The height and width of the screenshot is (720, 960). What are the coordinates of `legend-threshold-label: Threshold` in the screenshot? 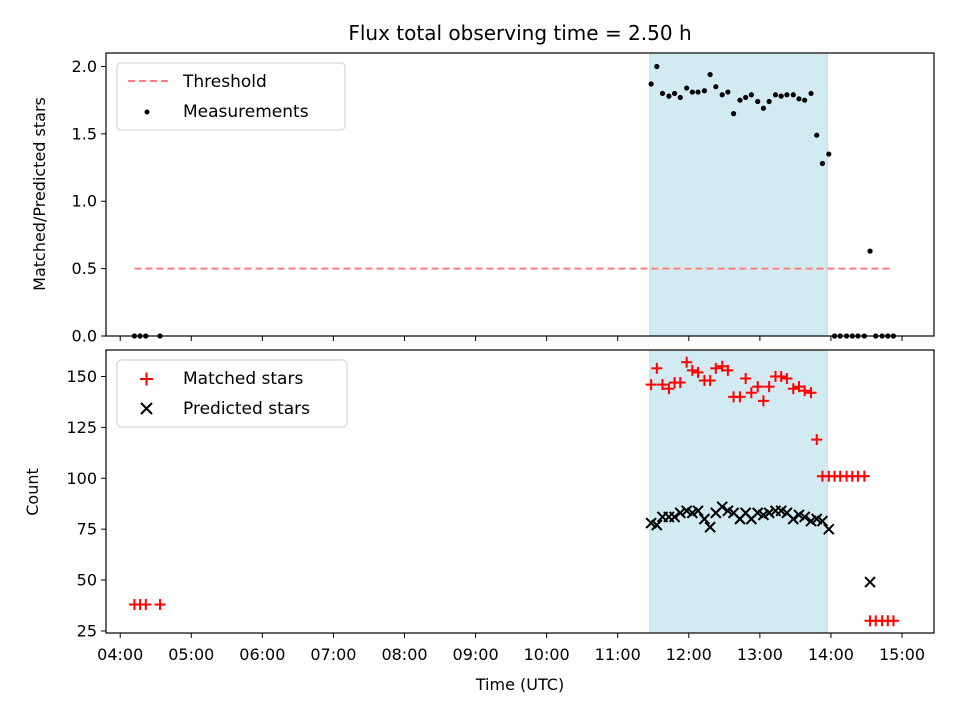 It's located at (224, 82).